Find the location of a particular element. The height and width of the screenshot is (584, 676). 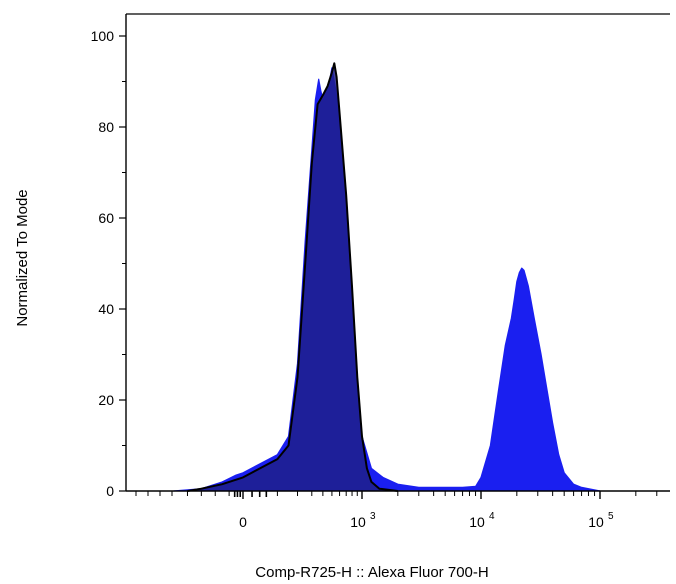

y-tick-label: 80 is located at coordinates (106, 127).